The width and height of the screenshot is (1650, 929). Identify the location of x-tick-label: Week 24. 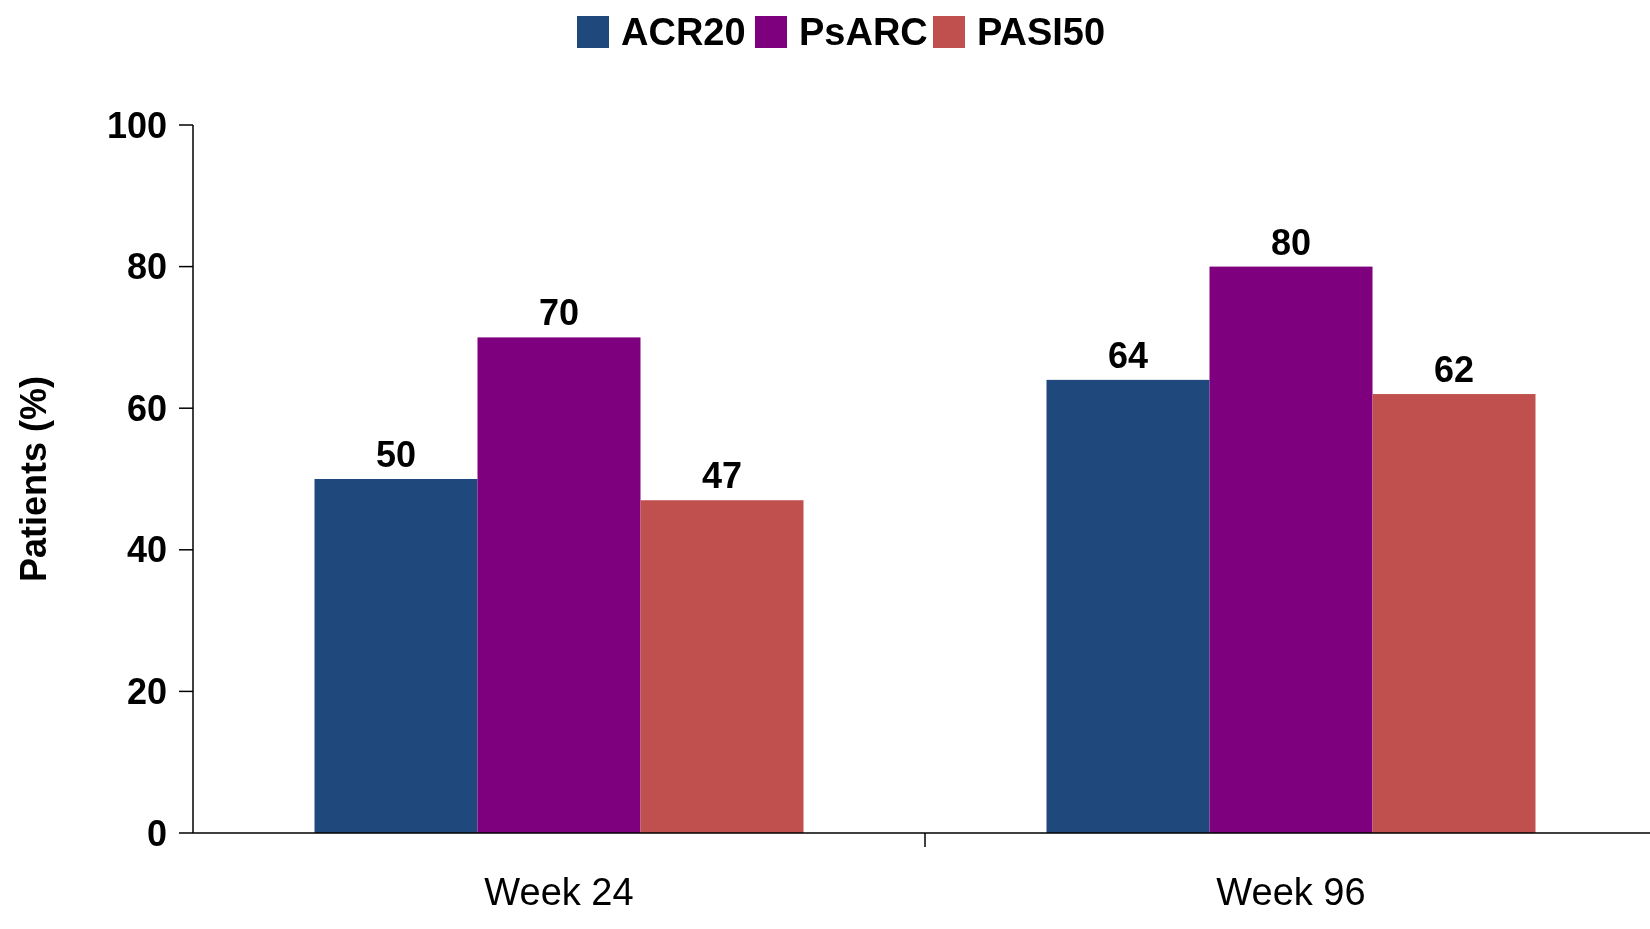
(559, 892).